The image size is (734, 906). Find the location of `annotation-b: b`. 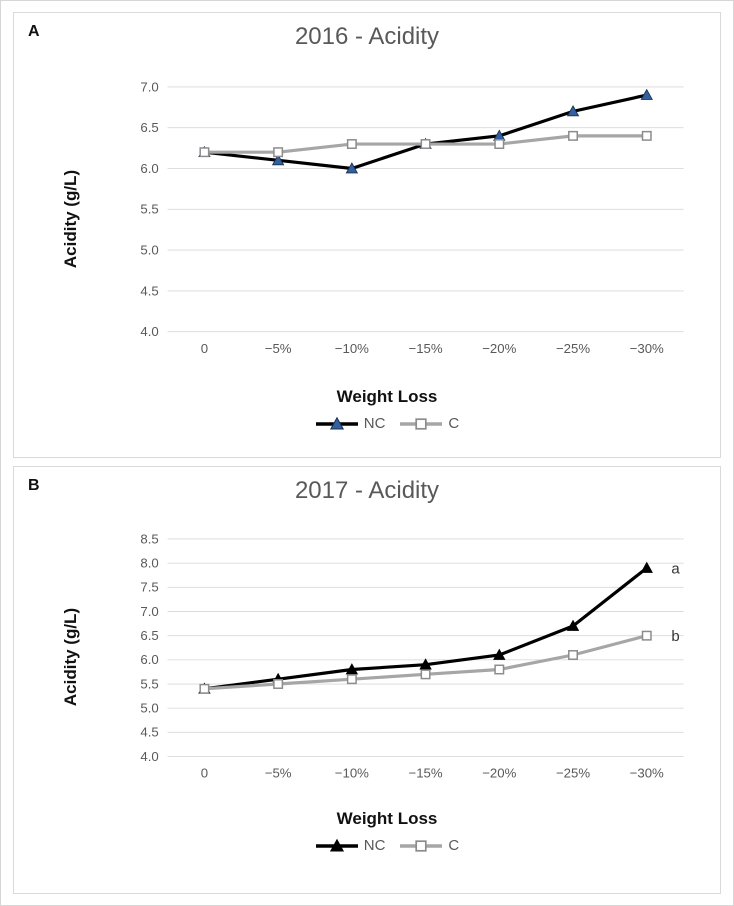

annotation-b: b is located at coordinates (676, 636).